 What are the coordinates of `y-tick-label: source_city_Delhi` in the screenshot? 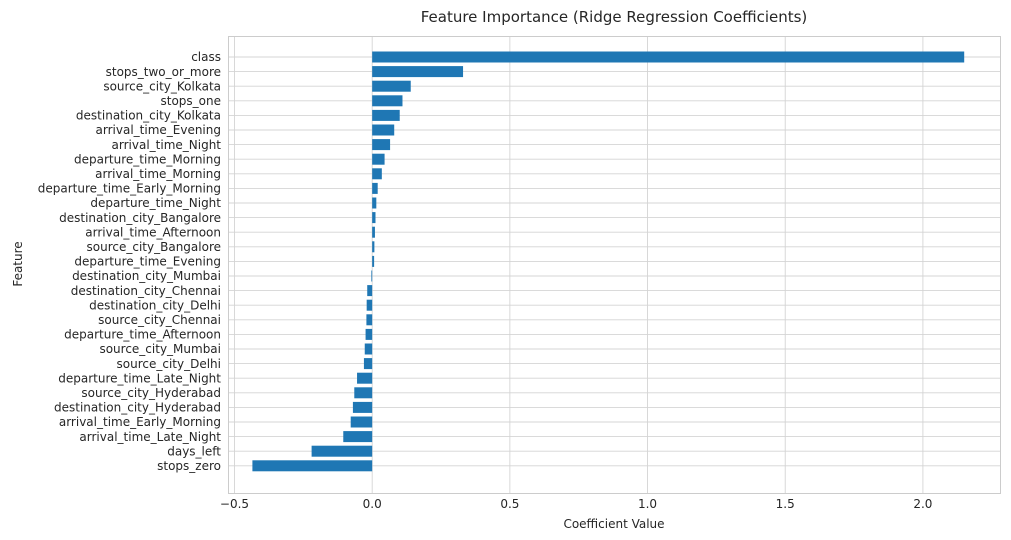 It's located at (169, 364).